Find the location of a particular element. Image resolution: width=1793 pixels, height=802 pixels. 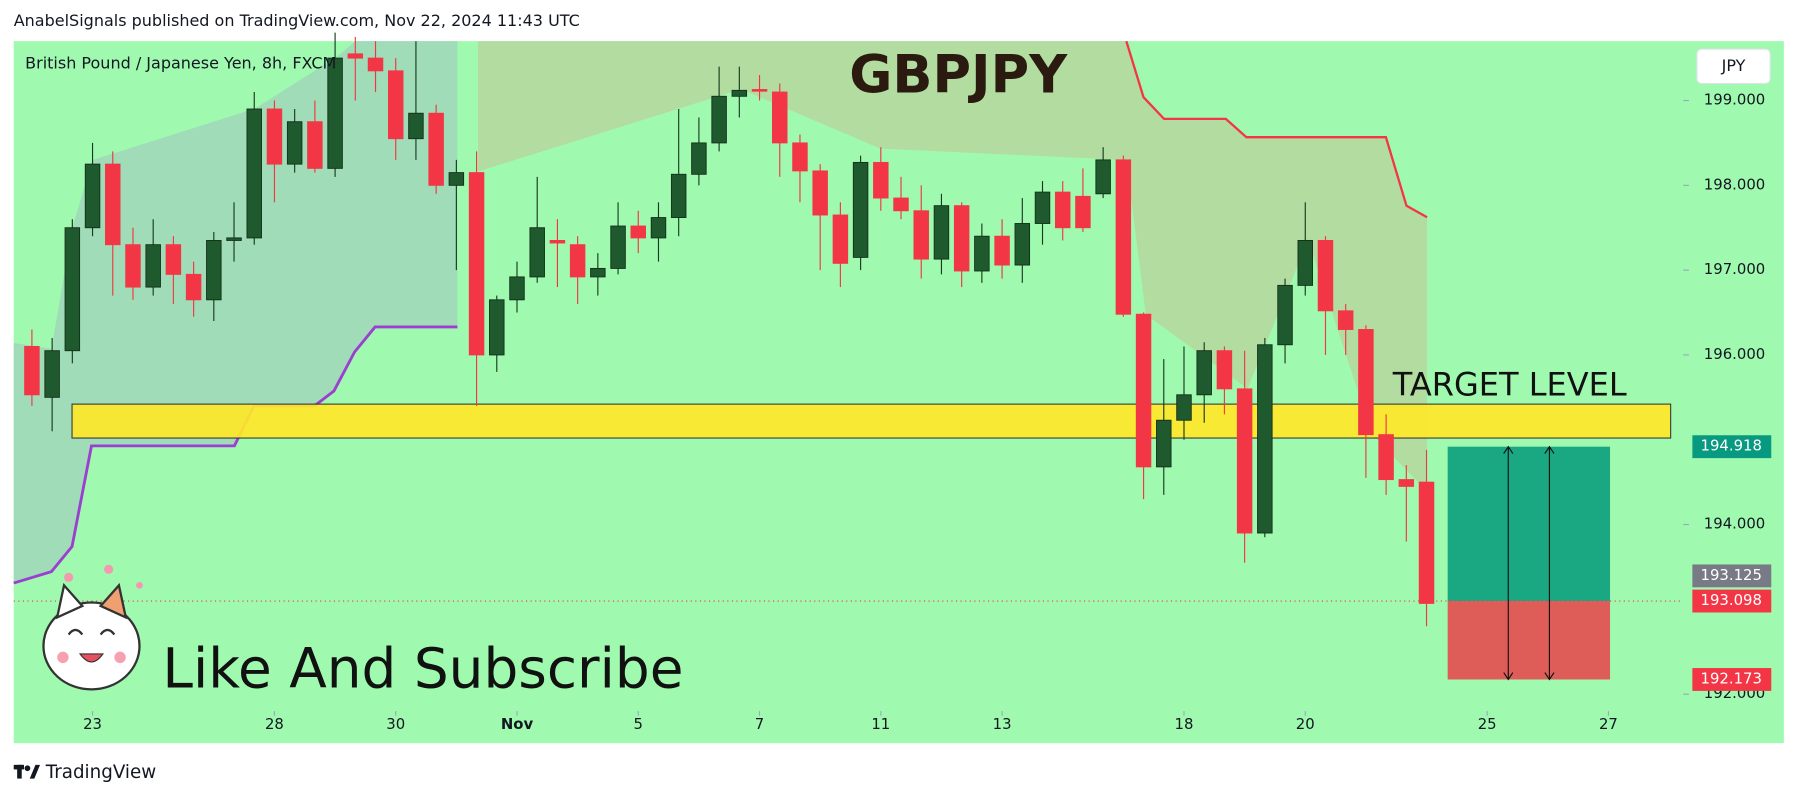

x-tick-label: 25 is located at coordinates (1487, 724).